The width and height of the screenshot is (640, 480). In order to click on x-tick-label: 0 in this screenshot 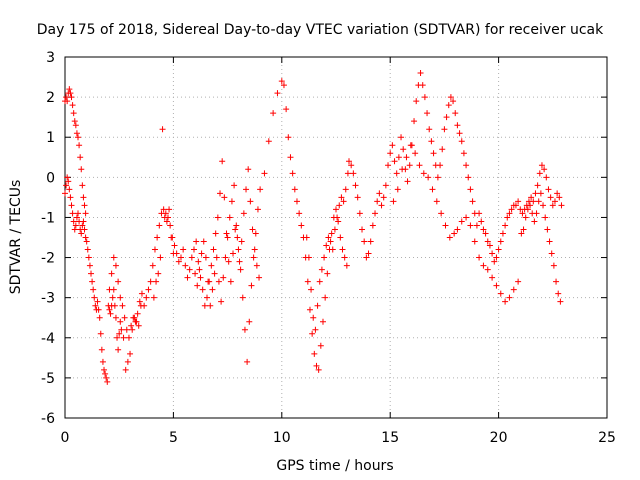, I will do `click(65, 438)`.